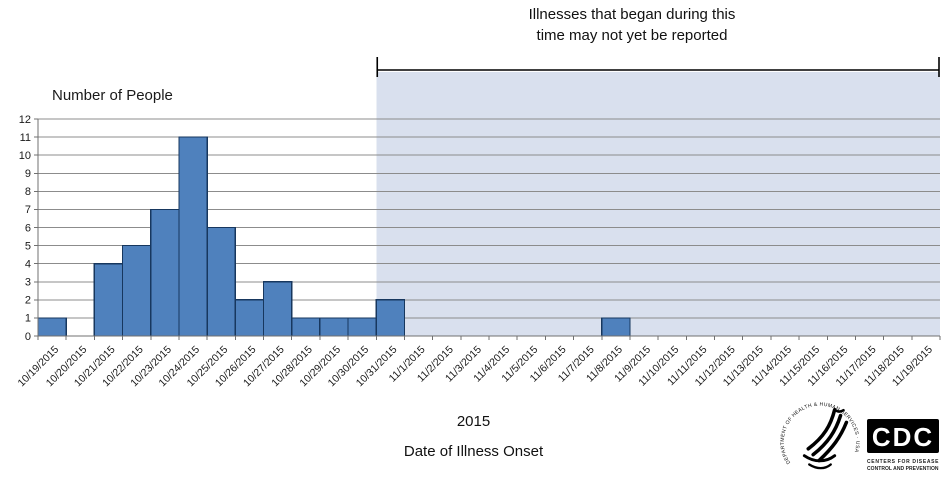 This screenshot has width=947, height=482. What do you see at coordinates (658, 67) in the screenshot?
I see `bracket-line` at bounding box center [658, 67].